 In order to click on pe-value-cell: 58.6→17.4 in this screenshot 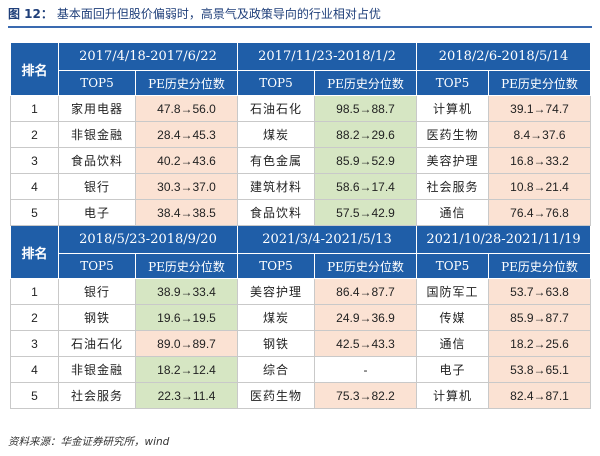, I will do `click(365, 186)`.